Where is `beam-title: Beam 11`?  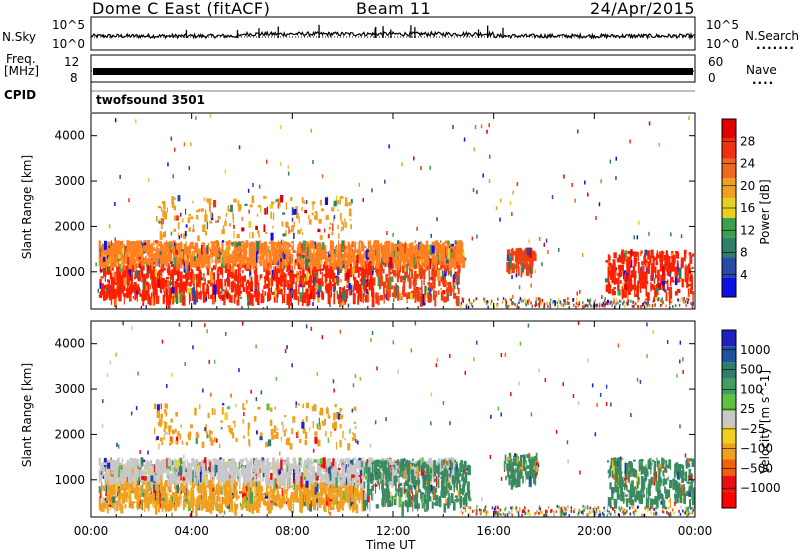
beam-title: Beam 11 is located at coordinates (394, 9).